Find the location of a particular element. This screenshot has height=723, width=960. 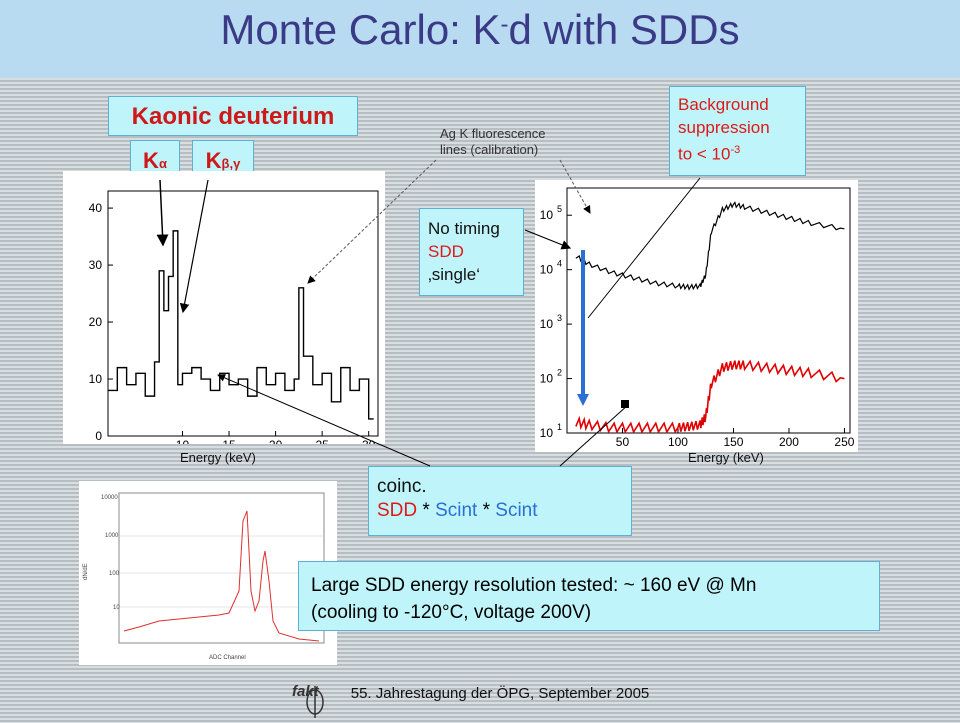

svg-text: dN/dE is located at coordinates (86, 571).